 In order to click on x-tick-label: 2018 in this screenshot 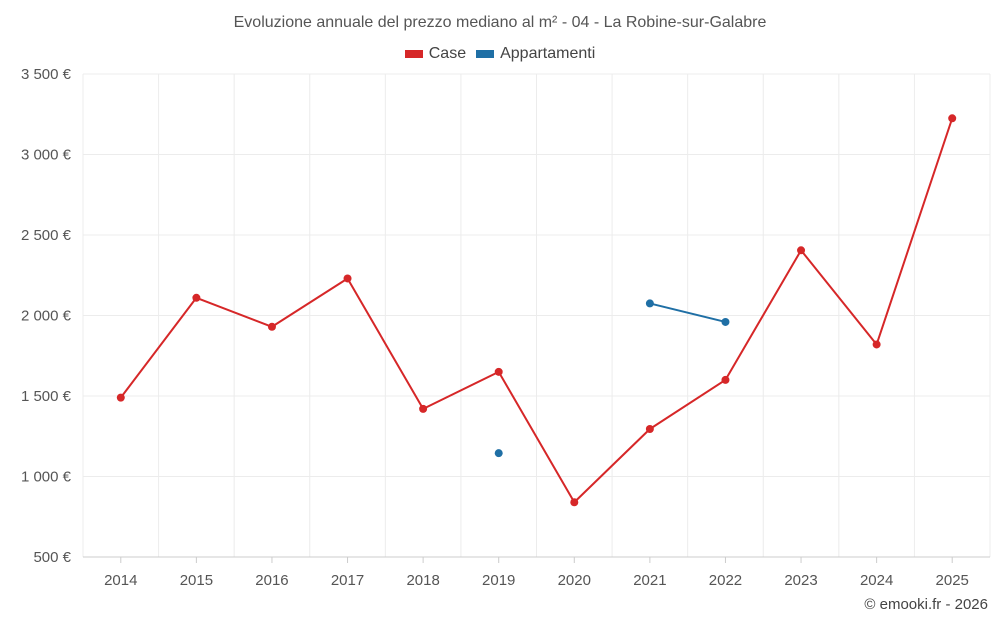, I will do `click(422, 580)`.